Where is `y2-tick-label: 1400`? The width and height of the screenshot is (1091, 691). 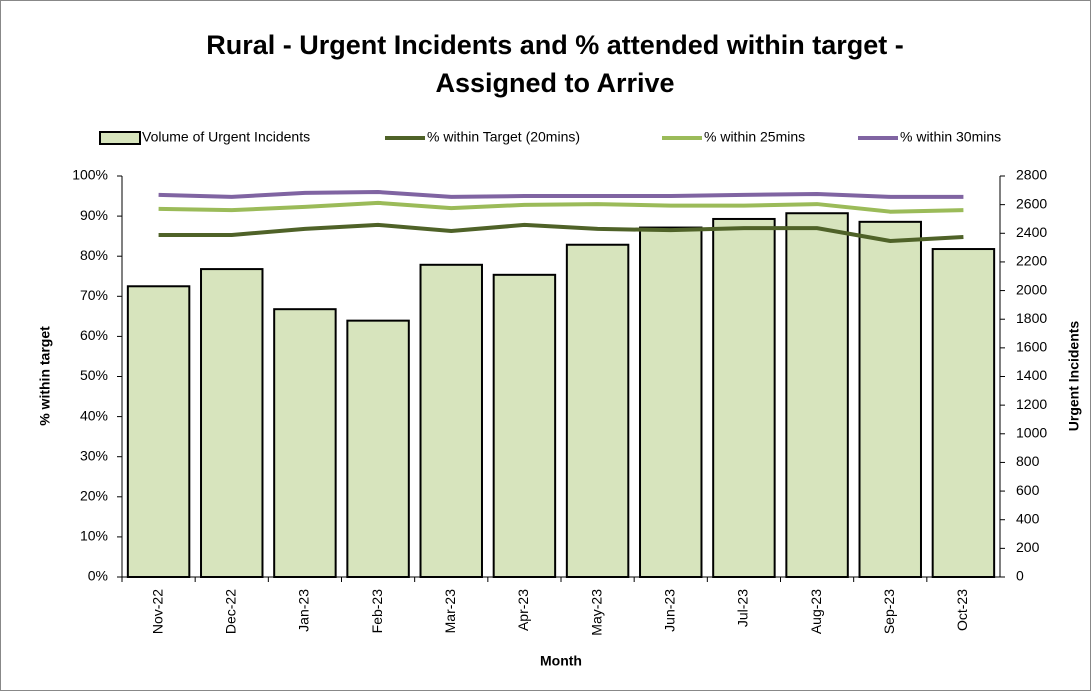
y2-tick-label: 1400 is located at coordinates (1031, 375).